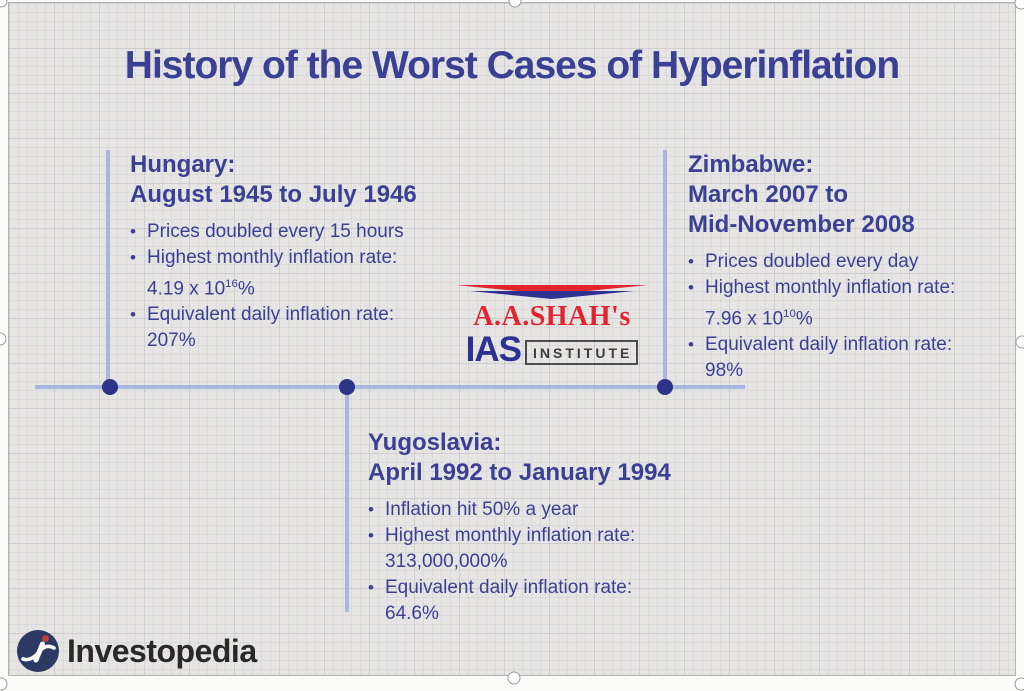 The height and width of the screenshot is (691, 1024). I want to click on hungary-period: August 1945 to July 1946, so click(297, 195).